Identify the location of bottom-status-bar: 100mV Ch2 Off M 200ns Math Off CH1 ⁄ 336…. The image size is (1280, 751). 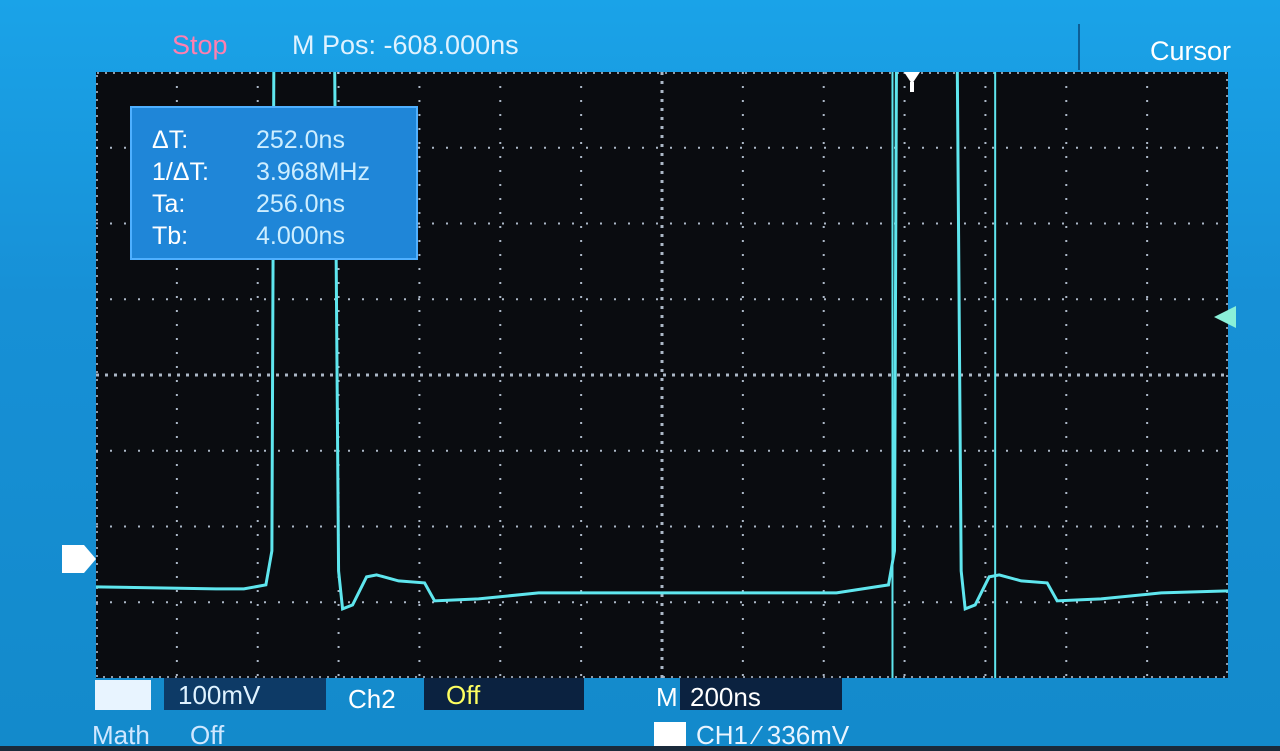
(640, 713).